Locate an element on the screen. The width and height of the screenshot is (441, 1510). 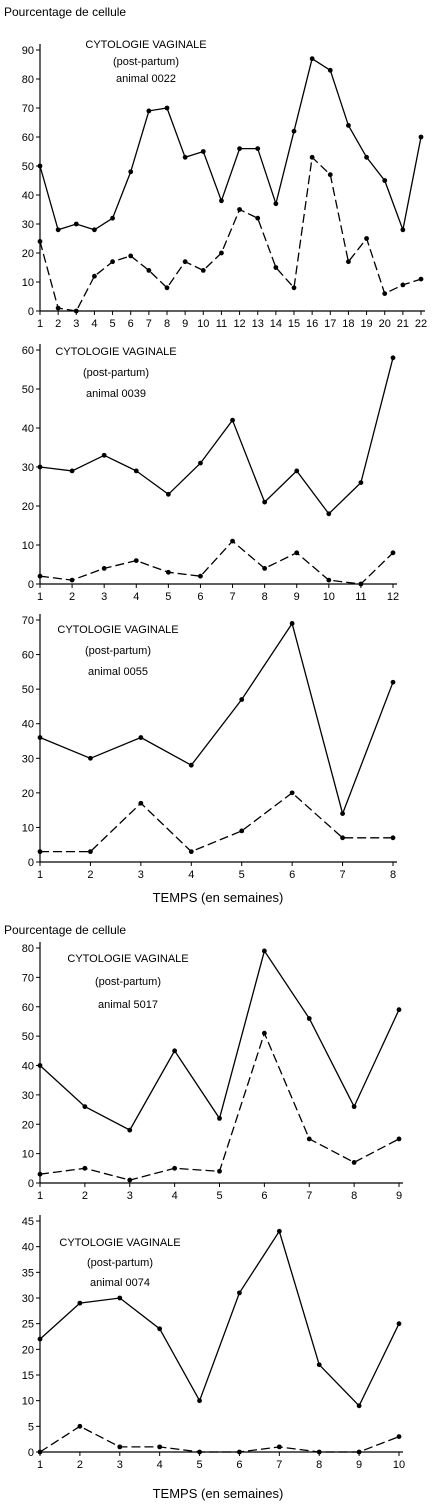
y-tick-label: 30 is located at coordinates (28, 1096).